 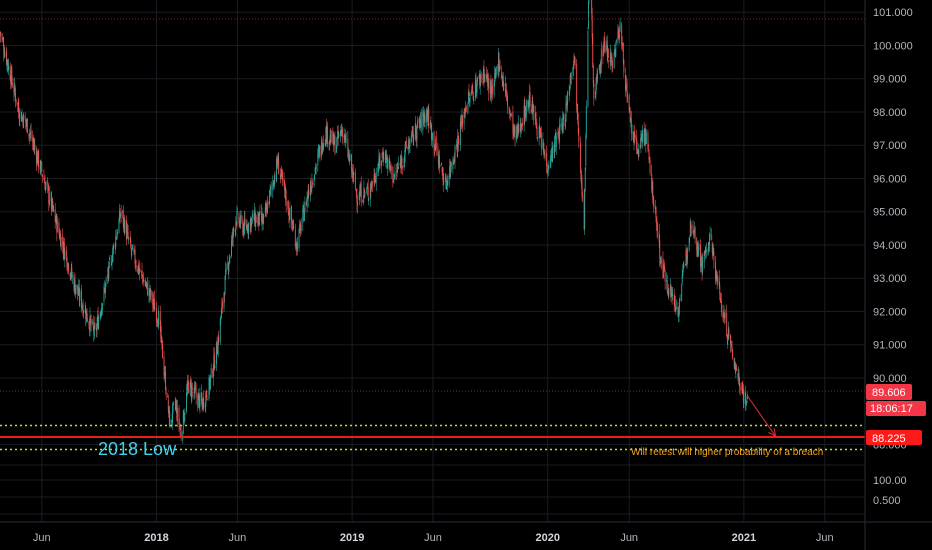 What do you see at coordinates (433, 538) in the screenshot?
I see `time-axis: Jun 2018 Jun 2019 Jun 2020 Jun 2021 Jun` at bounding box center [433, 538].